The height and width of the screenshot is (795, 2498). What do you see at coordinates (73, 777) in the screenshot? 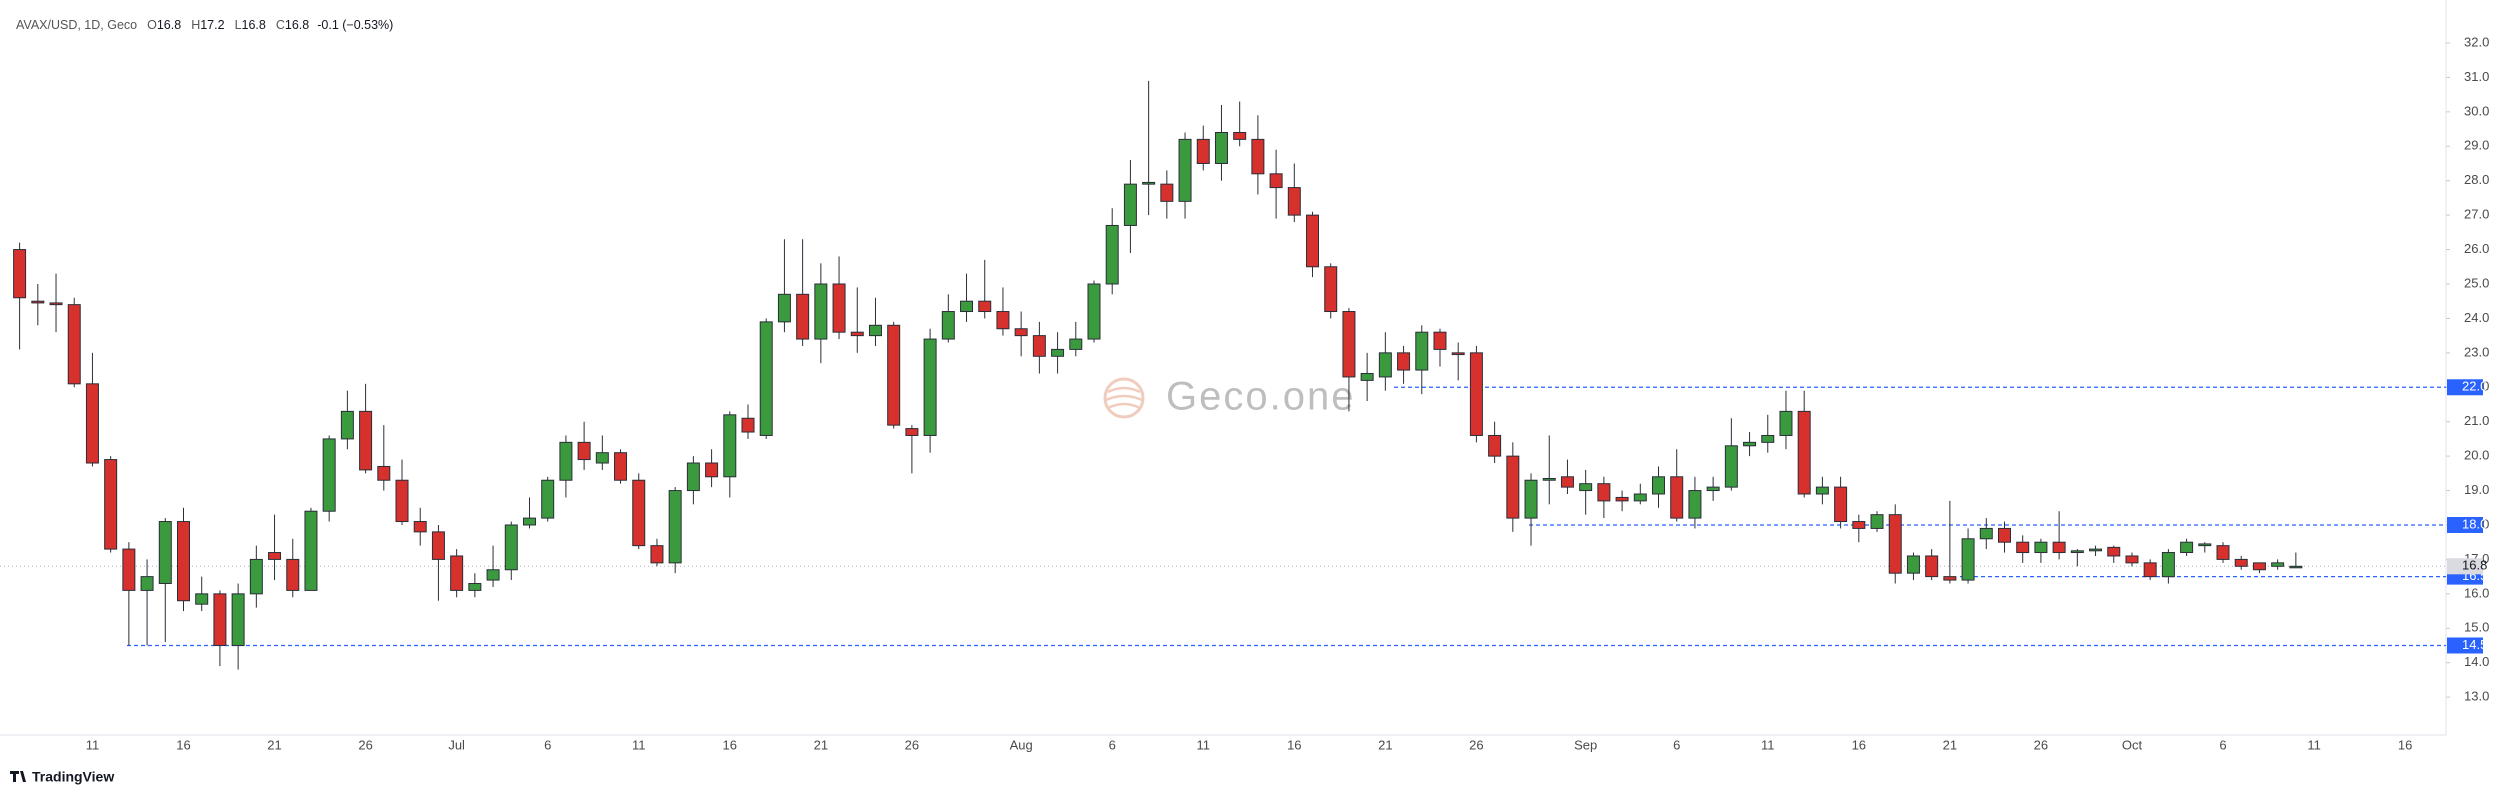
I see `footer-text: TradingView` at bounding box center [73, 777].